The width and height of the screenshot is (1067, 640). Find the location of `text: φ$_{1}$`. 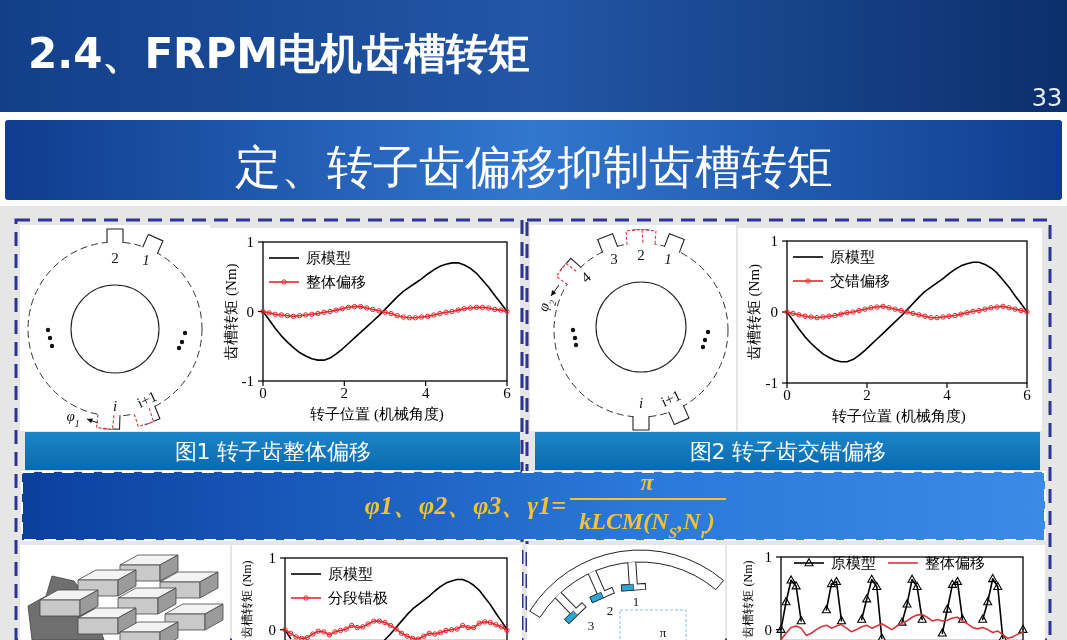

text: φ$_{1}$ is located at coordinates (73, 418).